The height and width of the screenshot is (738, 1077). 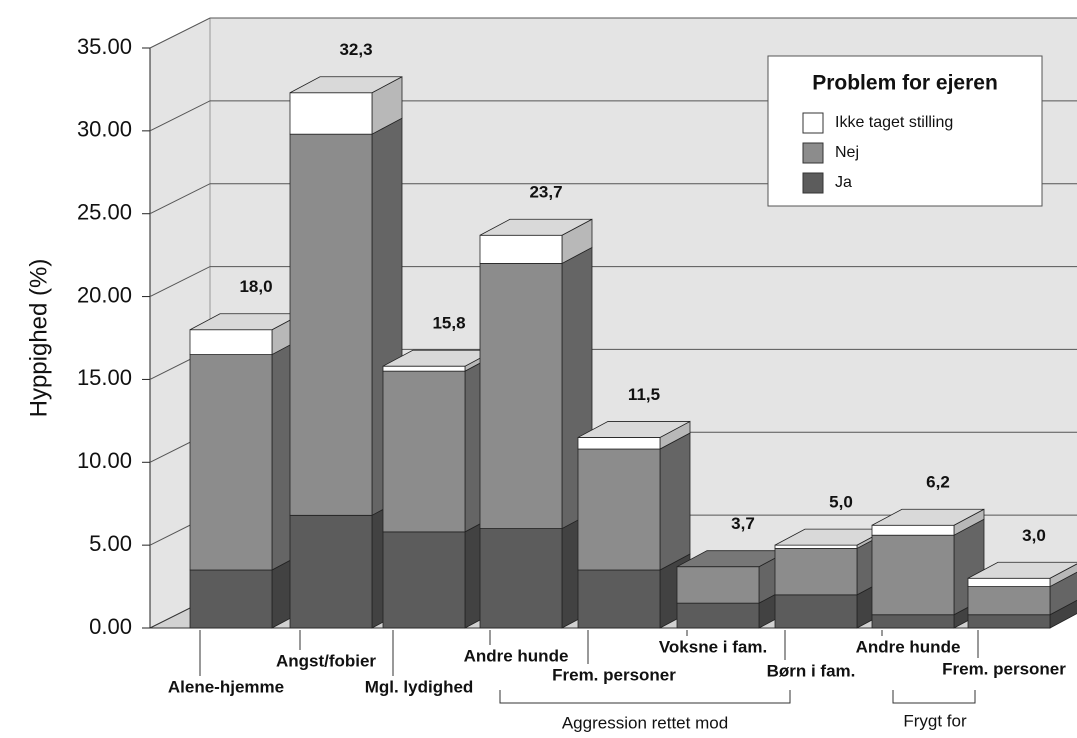 What do you see at coordinates (355, 49) in the screenshot?
I see `total-label: 32,3` at bounding box center [355, 49].